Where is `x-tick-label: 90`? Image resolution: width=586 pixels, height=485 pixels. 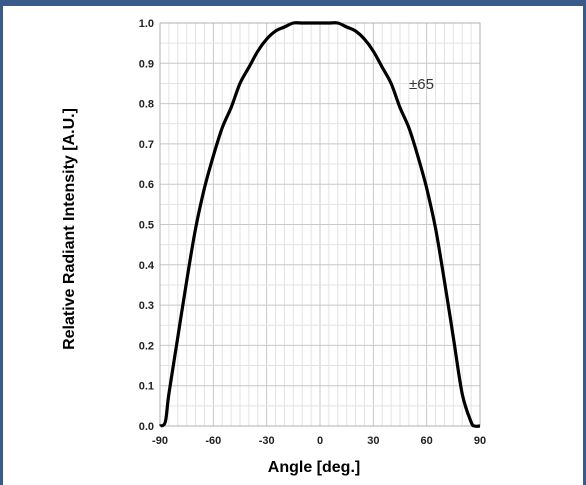 x-tick-label: 90 is located at coordinates (480, 441).